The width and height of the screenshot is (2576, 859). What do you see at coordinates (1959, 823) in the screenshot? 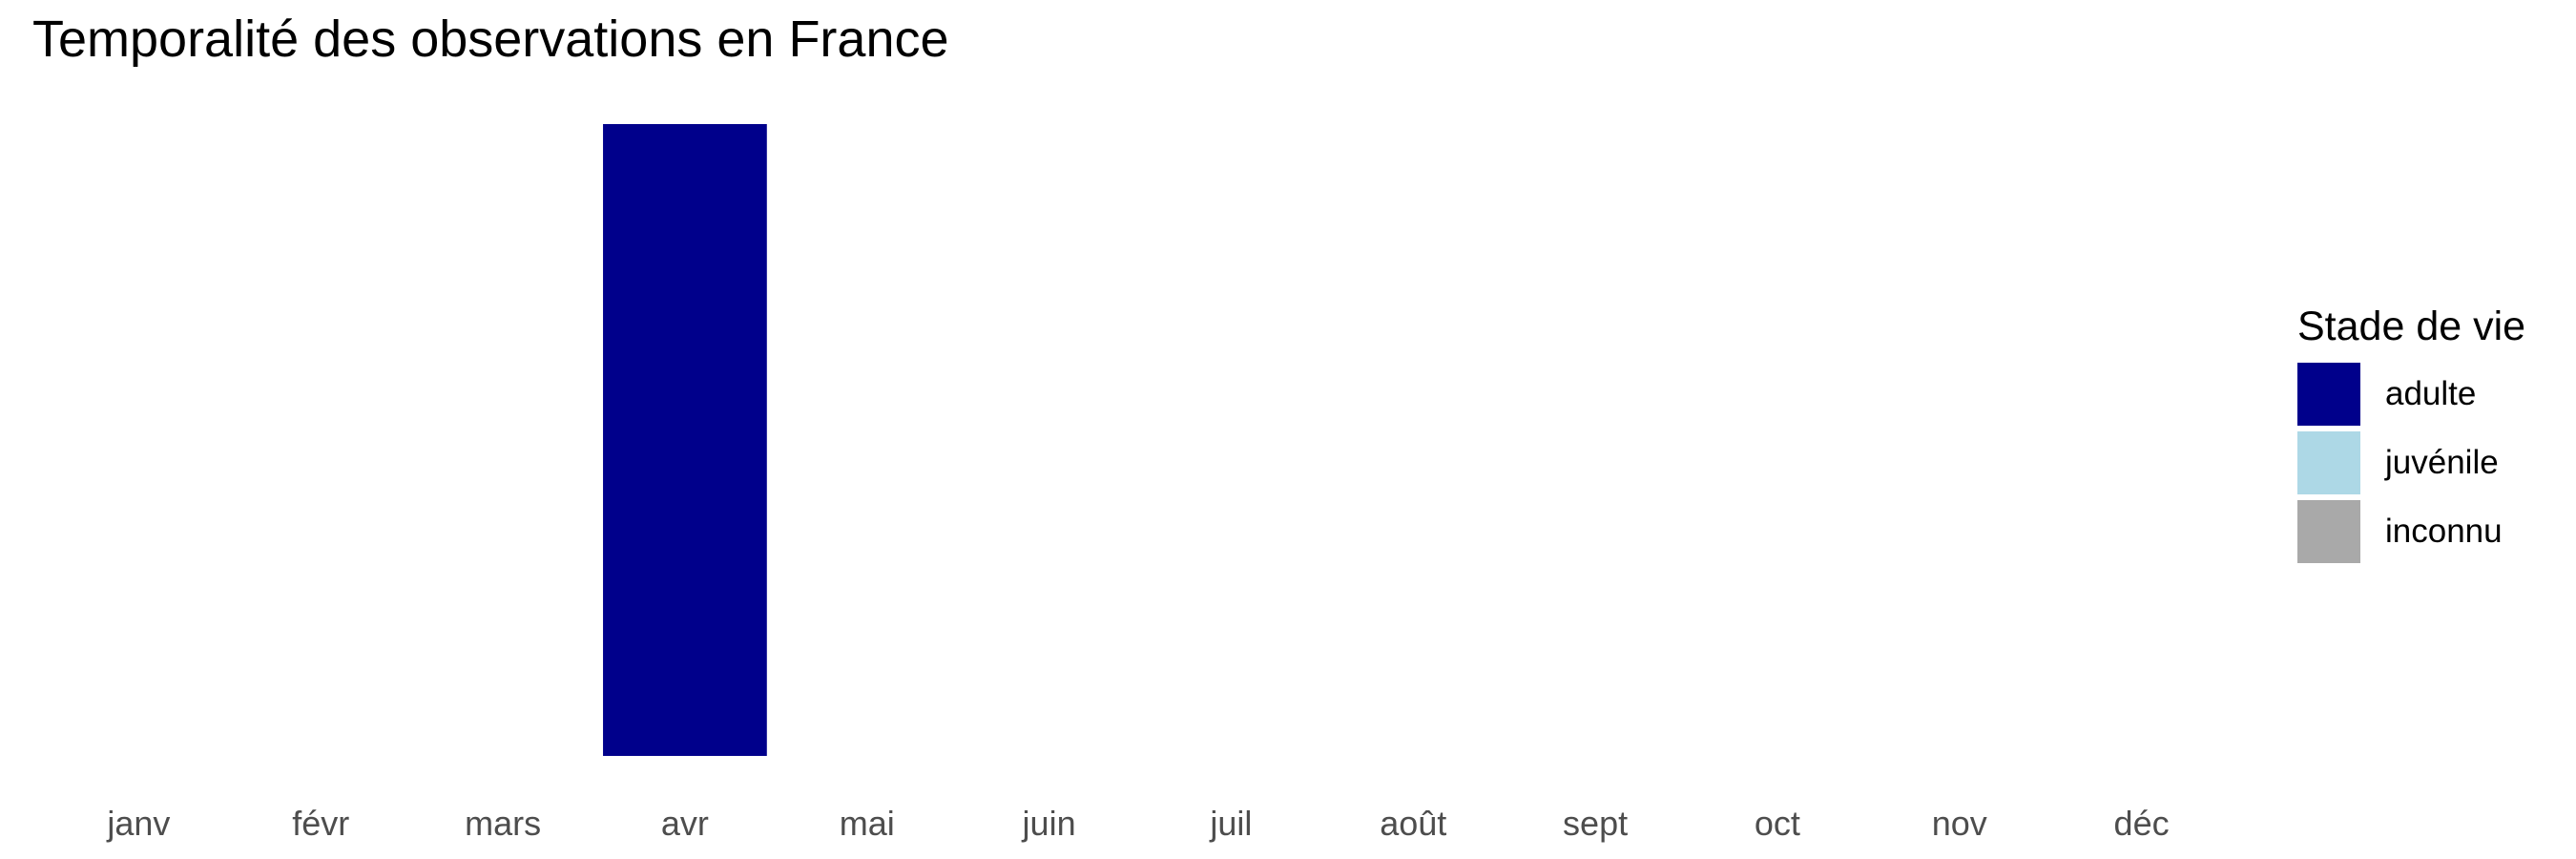
I see `x-tick-label: nov` at bounding box center [1959, 823].